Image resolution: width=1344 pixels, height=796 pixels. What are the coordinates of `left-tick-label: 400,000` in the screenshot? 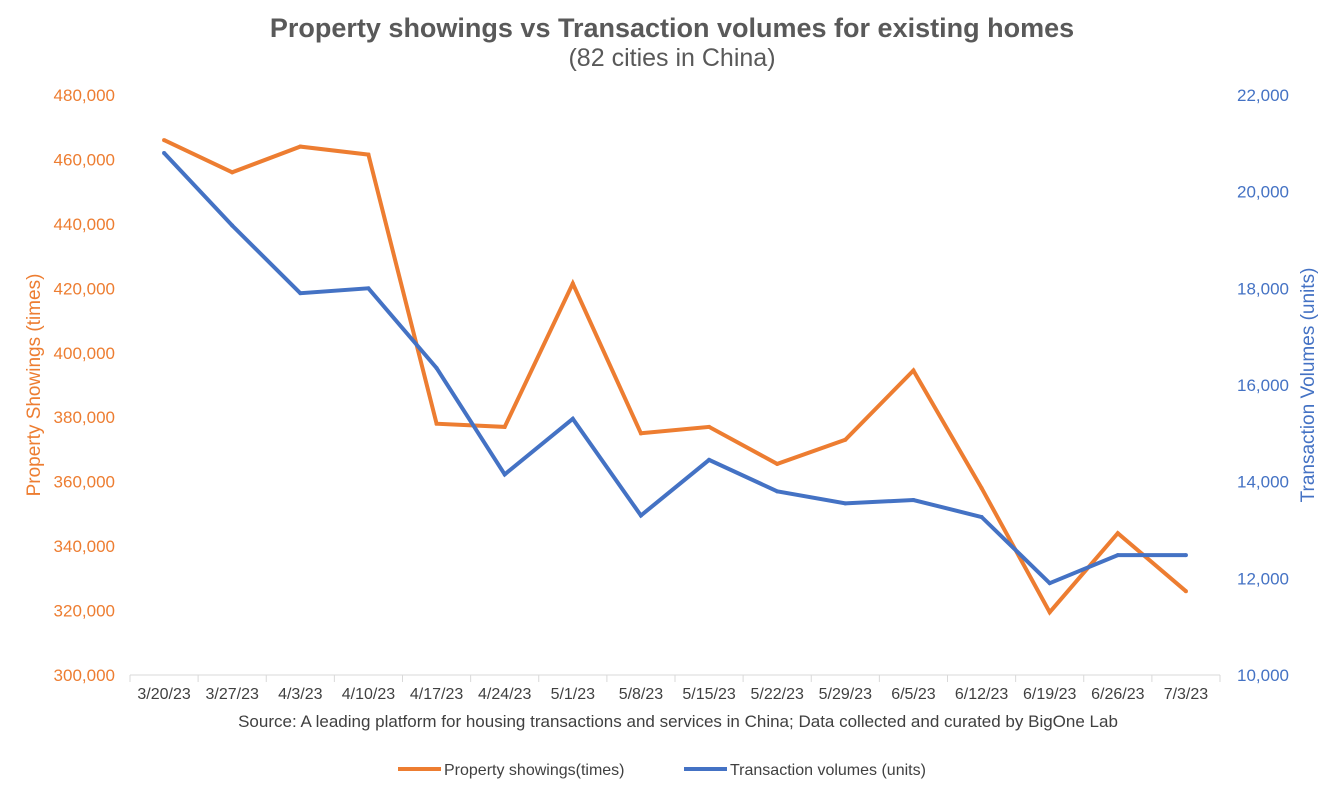 It's located at (84, 353).